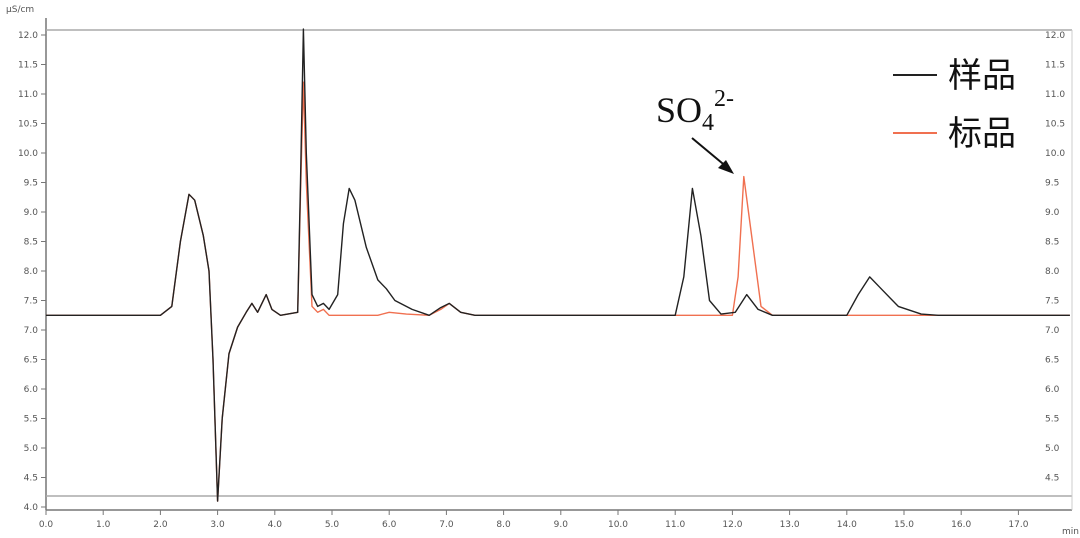 Image resolution: width=1080 pixels, height=538 pixels. What do you see at coordinates (31, 302) in the screenshot?
I see `y-tick-label: 7.5` at bounding box center [31, 302].